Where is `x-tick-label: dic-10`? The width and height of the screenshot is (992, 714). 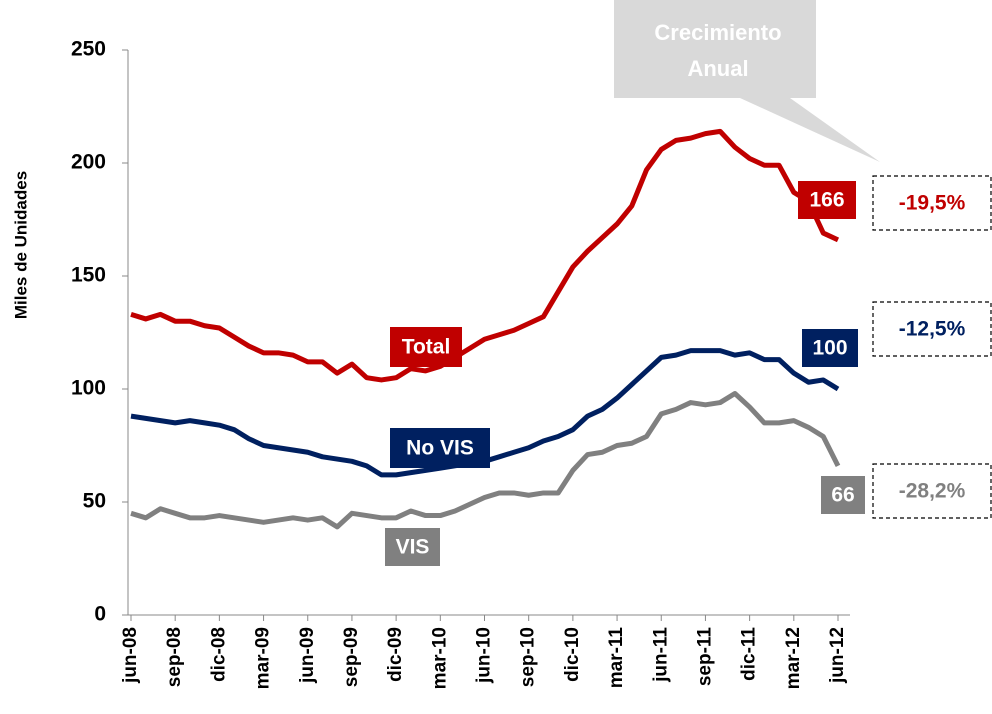
x-tick-label: dic-10 is located at coordinates (572, 654).